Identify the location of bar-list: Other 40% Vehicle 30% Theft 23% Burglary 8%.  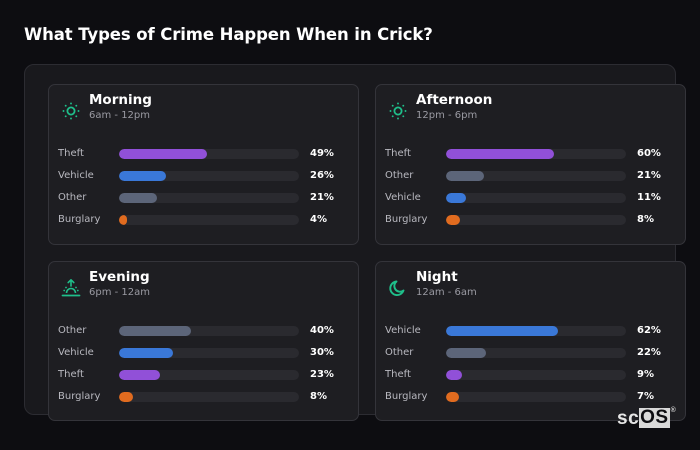
(203, 366).